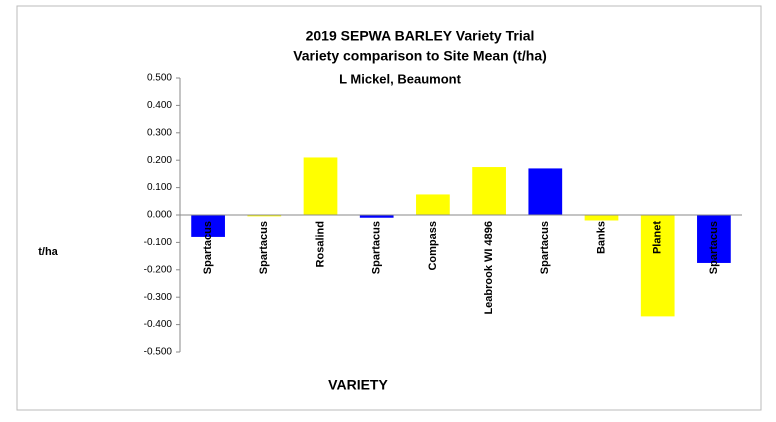 The image size is (776, 422). I want to click on y-tick-label: 0.200, so click(159, 160).